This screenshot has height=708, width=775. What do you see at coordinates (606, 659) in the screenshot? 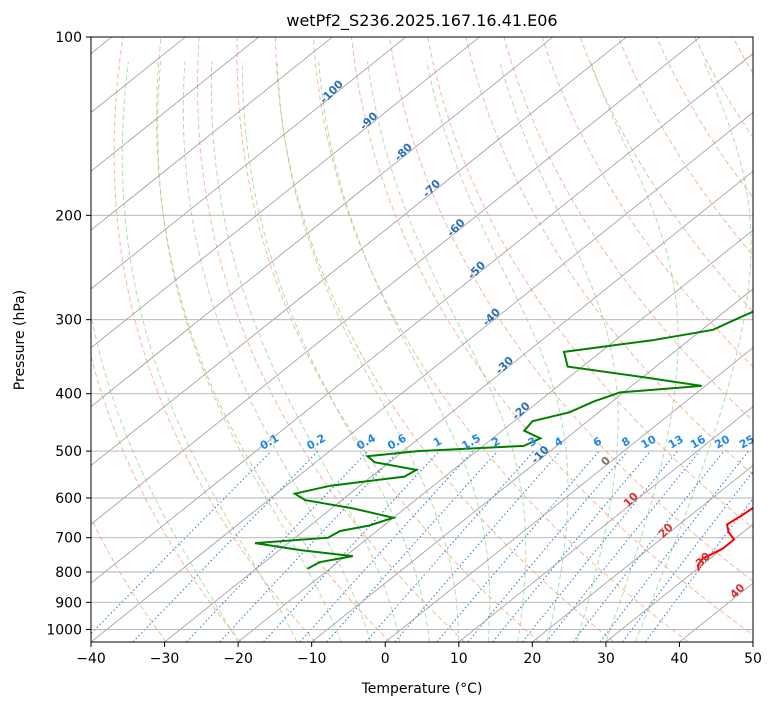
I see `x-tick-label: 30` at bounding box center [606, 659].